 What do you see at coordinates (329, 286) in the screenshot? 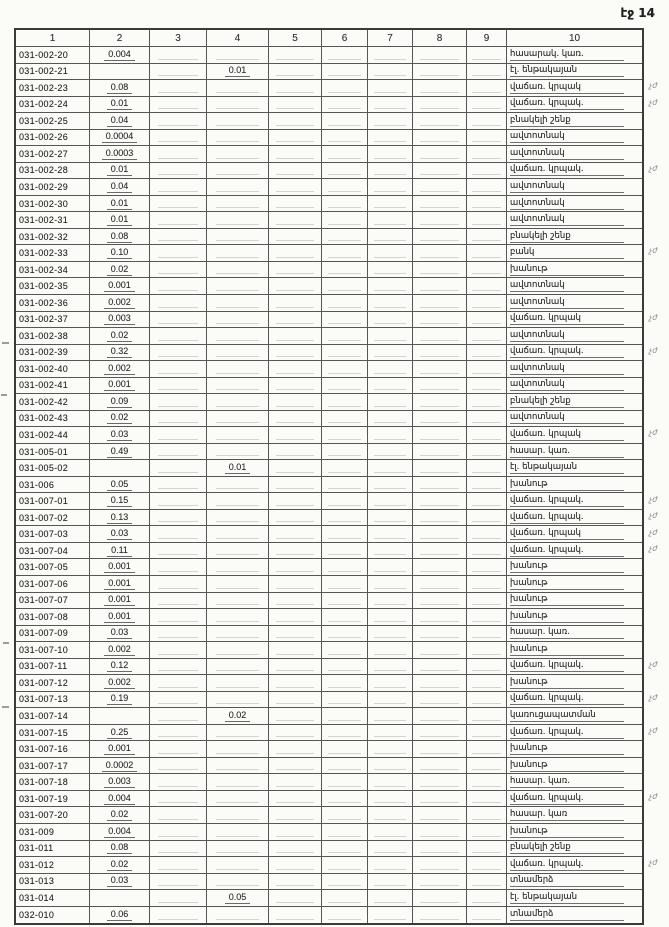
I see `table-row: 031-002-35 0.001 ավտոտնակ` at bounding box center [329, 286].